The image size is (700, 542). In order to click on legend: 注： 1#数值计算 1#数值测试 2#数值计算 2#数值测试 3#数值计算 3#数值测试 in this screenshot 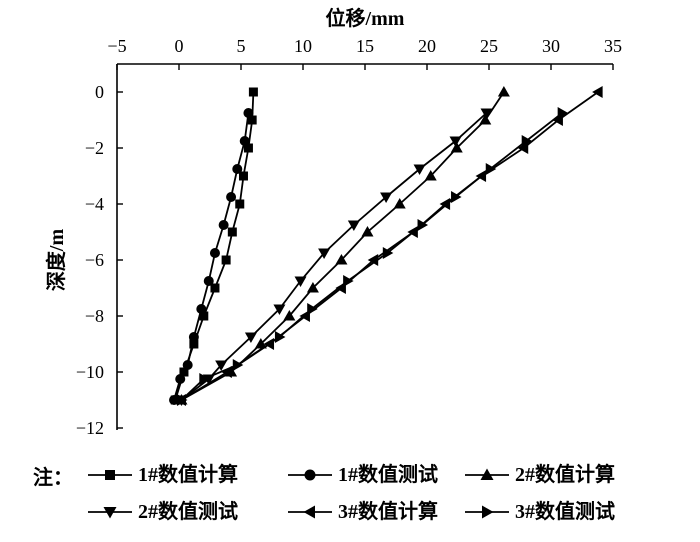, I will do `click(324, 492)`.